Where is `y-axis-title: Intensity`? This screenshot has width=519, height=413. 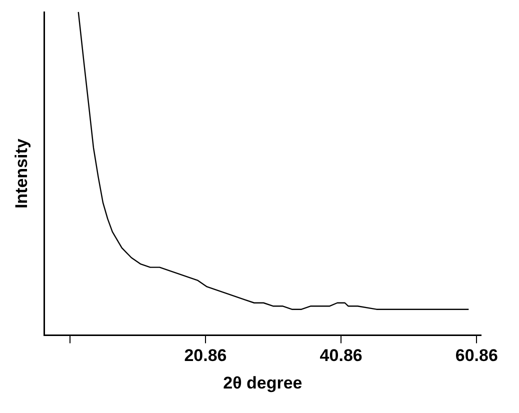
y-axis-title: Intensity is located at coordinates (21, 173).